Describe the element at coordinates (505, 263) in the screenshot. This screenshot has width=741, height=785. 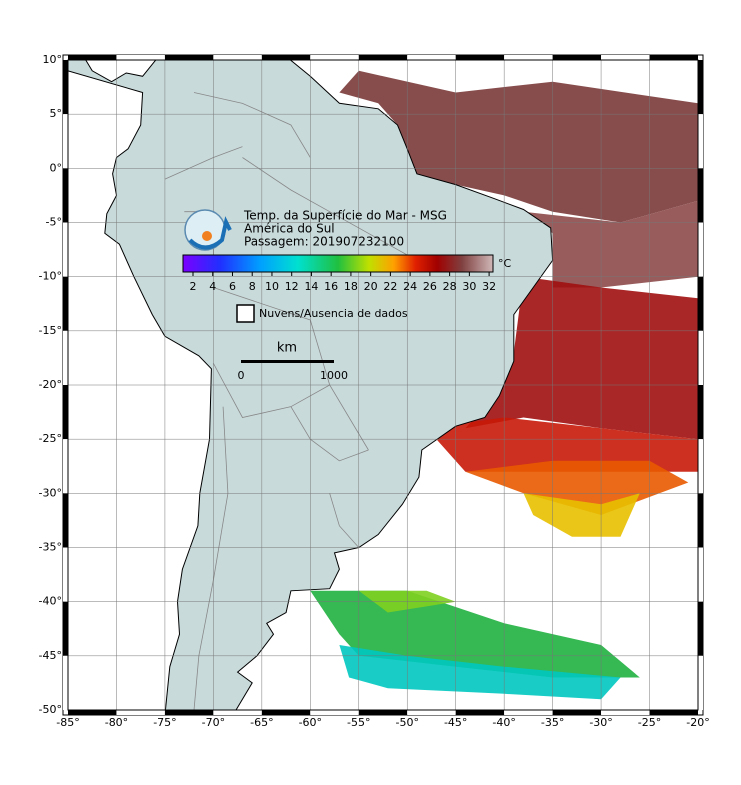
I see `colorbar-unit: °C` at that location.